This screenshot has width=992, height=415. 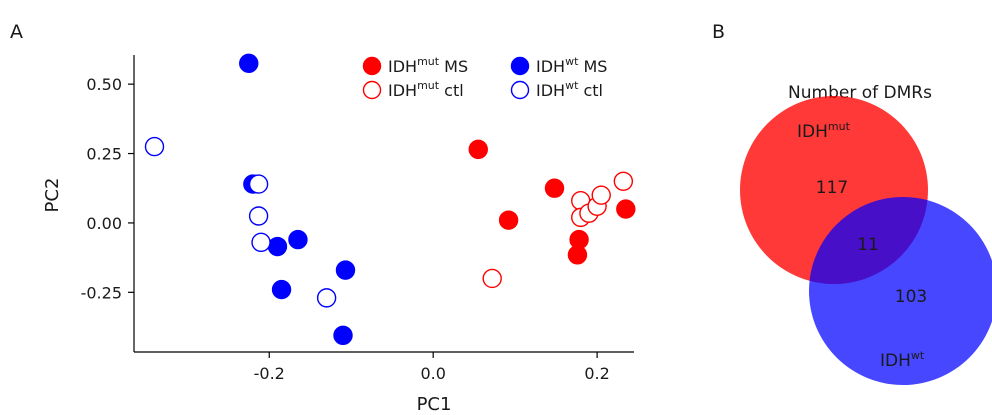 What do you see at coordinates (434, 404) in the screenshot?
I see `x-axis-title: PC1` at bounding box center [434, 404].